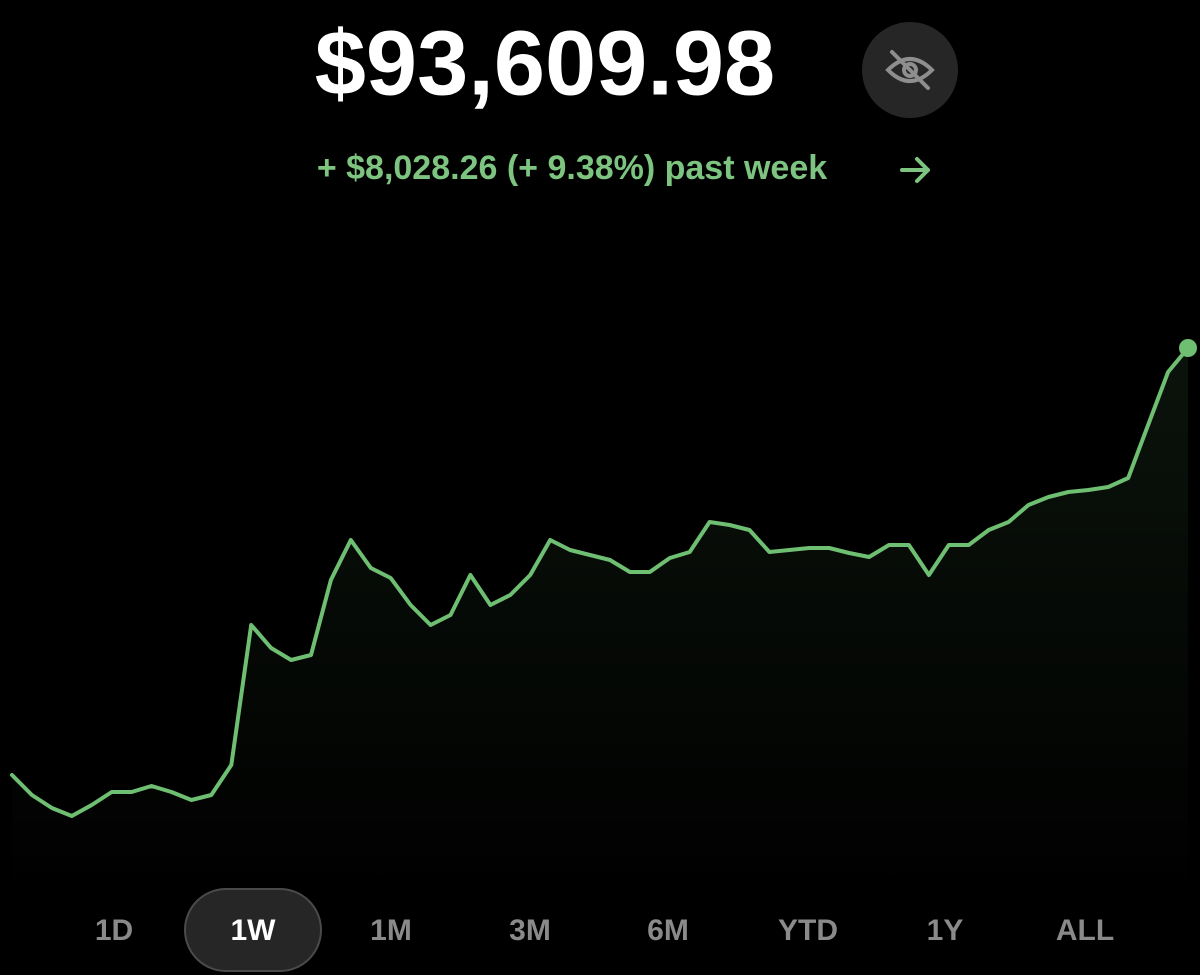 The image size is (1200, 975). What do you see at coordinates (668, 930) in the screenshot?
I see `range-button: 6M` at bounding box center [668, 930].